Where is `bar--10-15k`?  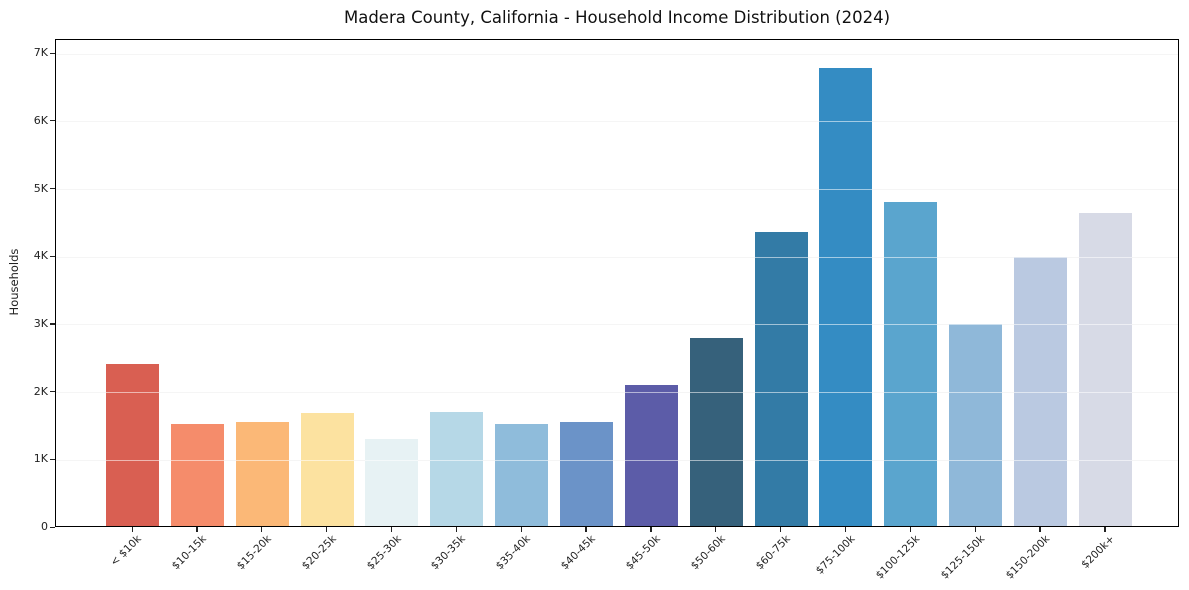
bar--10-15k is located at coordinates (197, 475).